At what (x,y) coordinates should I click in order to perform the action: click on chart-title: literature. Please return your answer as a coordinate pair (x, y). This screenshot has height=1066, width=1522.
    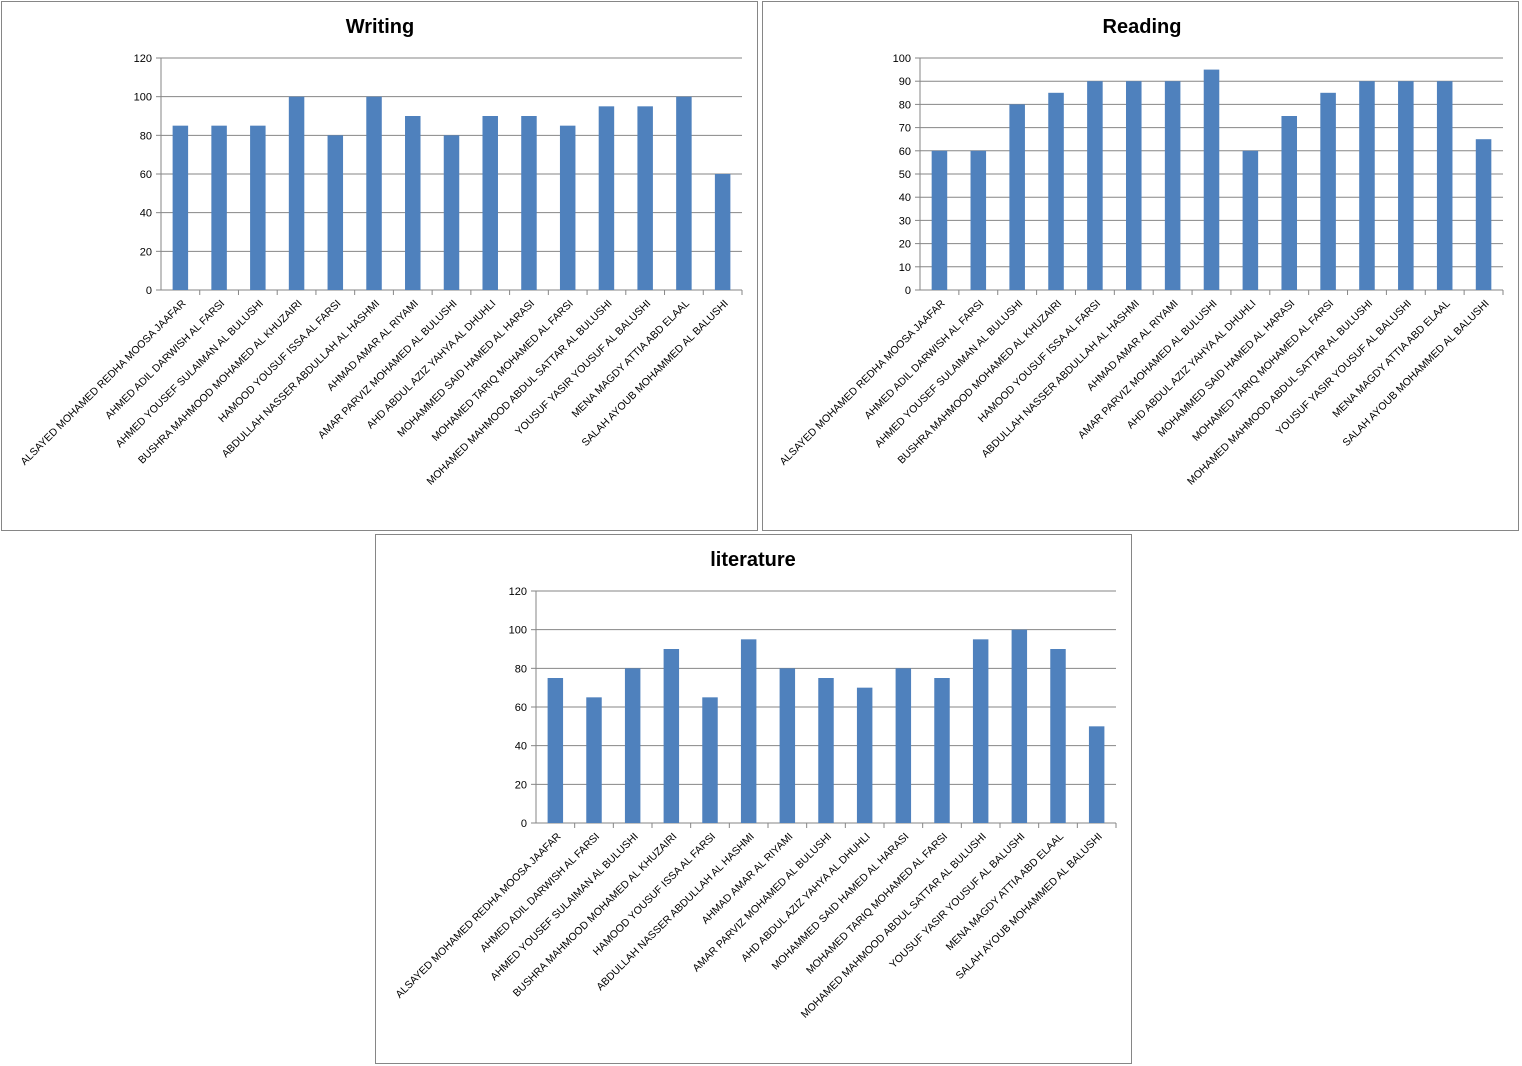
    Looking at the image, I should click on (753, 560).